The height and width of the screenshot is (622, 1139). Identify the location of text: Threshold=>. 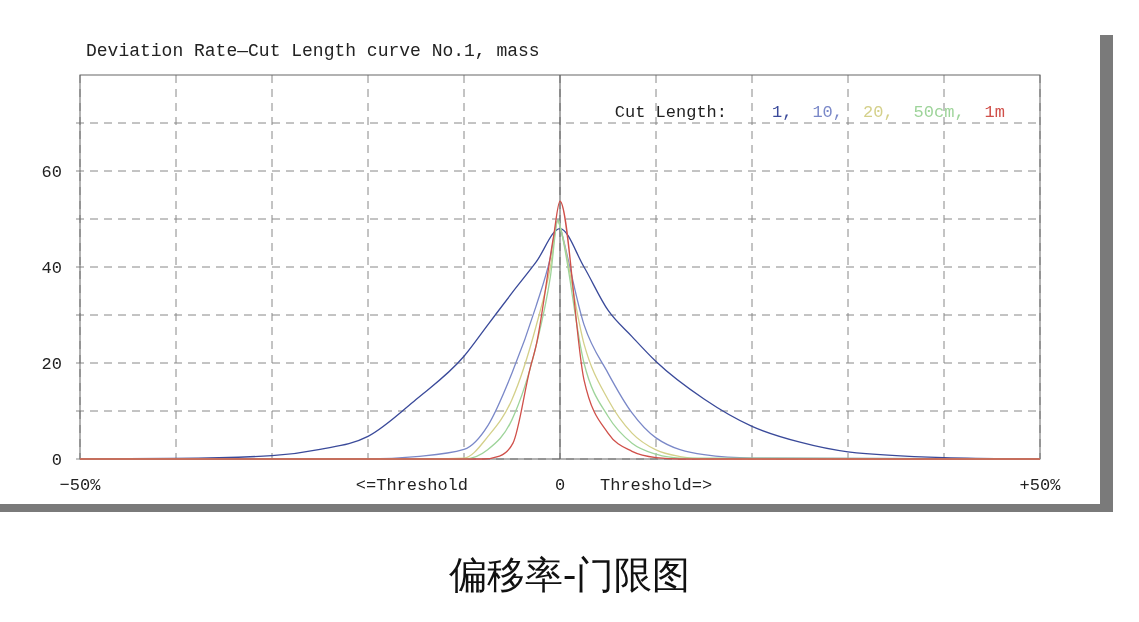
(656, 485).